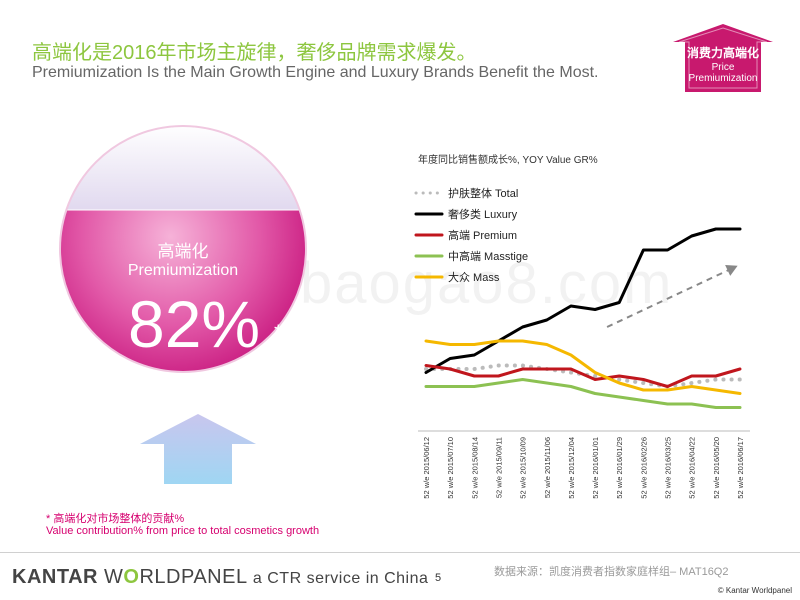 The width and height of the screenshot is (800, 600). What do you see at coordinates (474, 277) in the screenshot?
I see `legend-label: 大众 Mass` at bounding box center [474, 277].